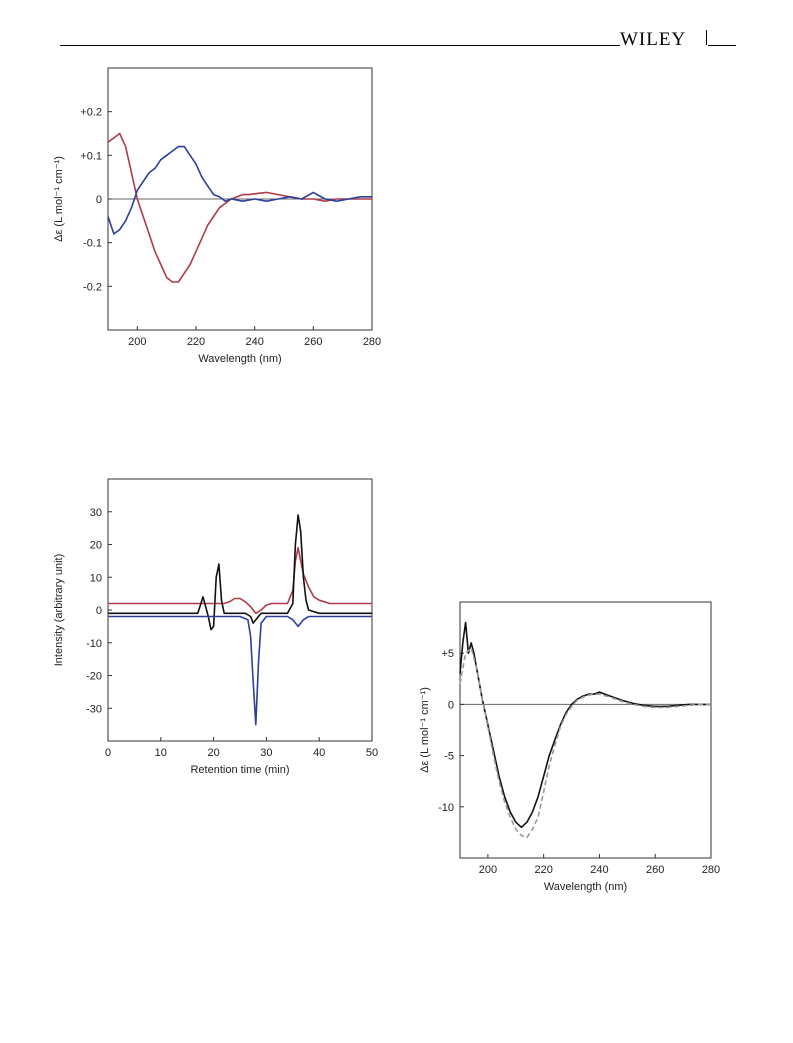 Image resolution: width=793 pixels, height=1043 pixels. Describe the element at coordinates (239, 770) in the screenshot. I see `x-axis-label: Retention time (min)` at that location.